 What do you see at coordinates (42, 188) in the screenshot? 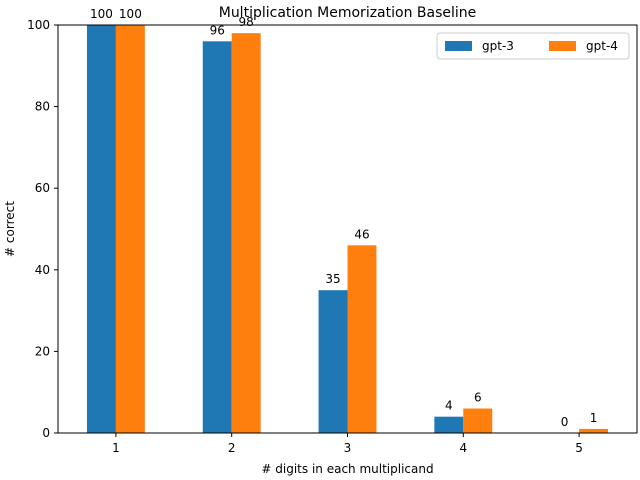
I see `y-tick-label: 60` at bounding box center [42, 188].